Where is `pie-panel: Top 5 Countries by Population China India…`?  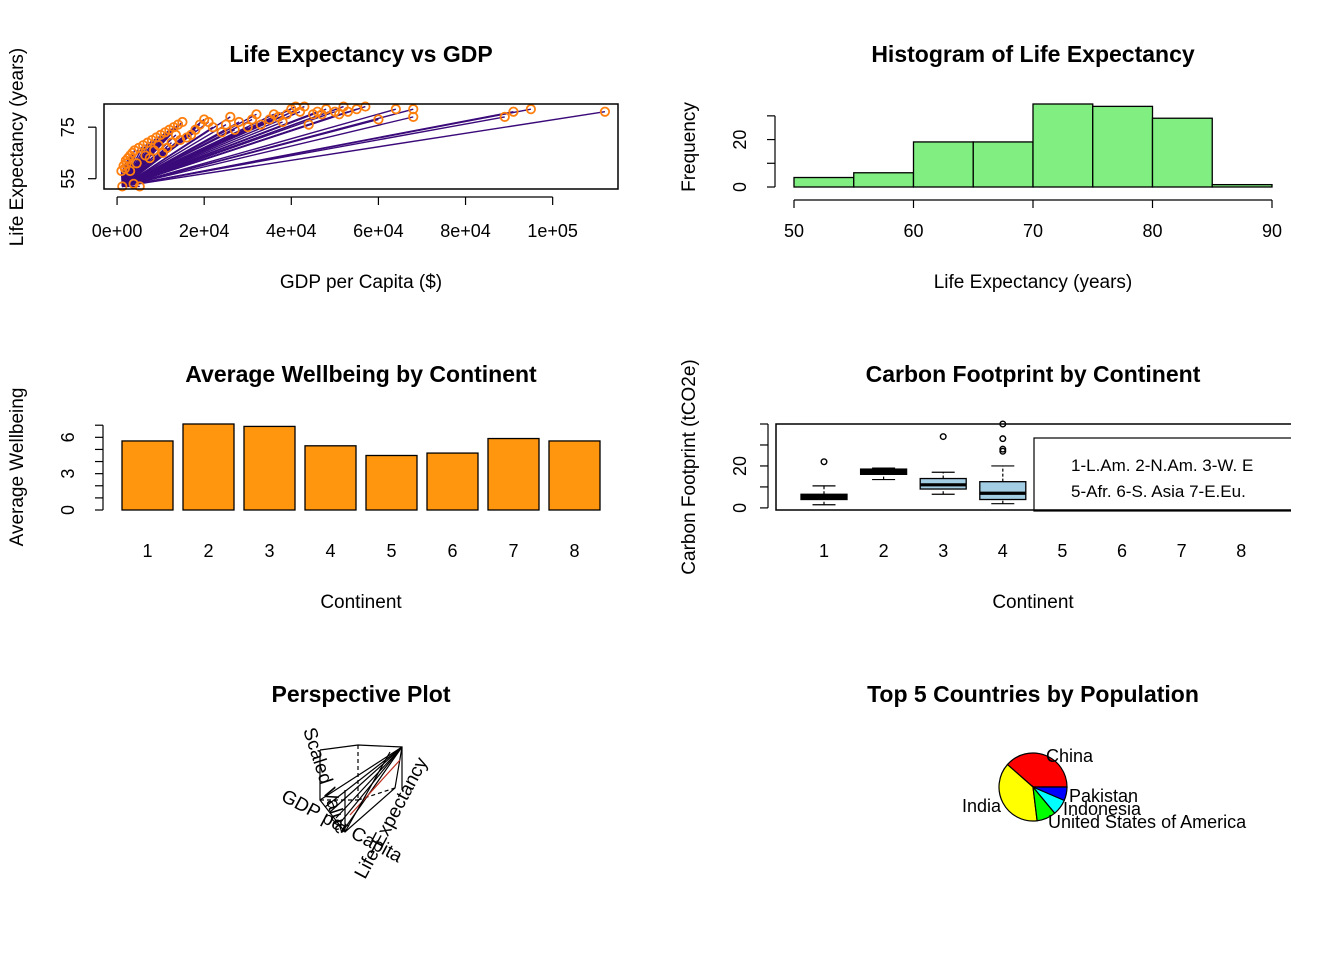
pie-panel: Top 5 Countries by Population China India… is located at coordinates (1057, 756).